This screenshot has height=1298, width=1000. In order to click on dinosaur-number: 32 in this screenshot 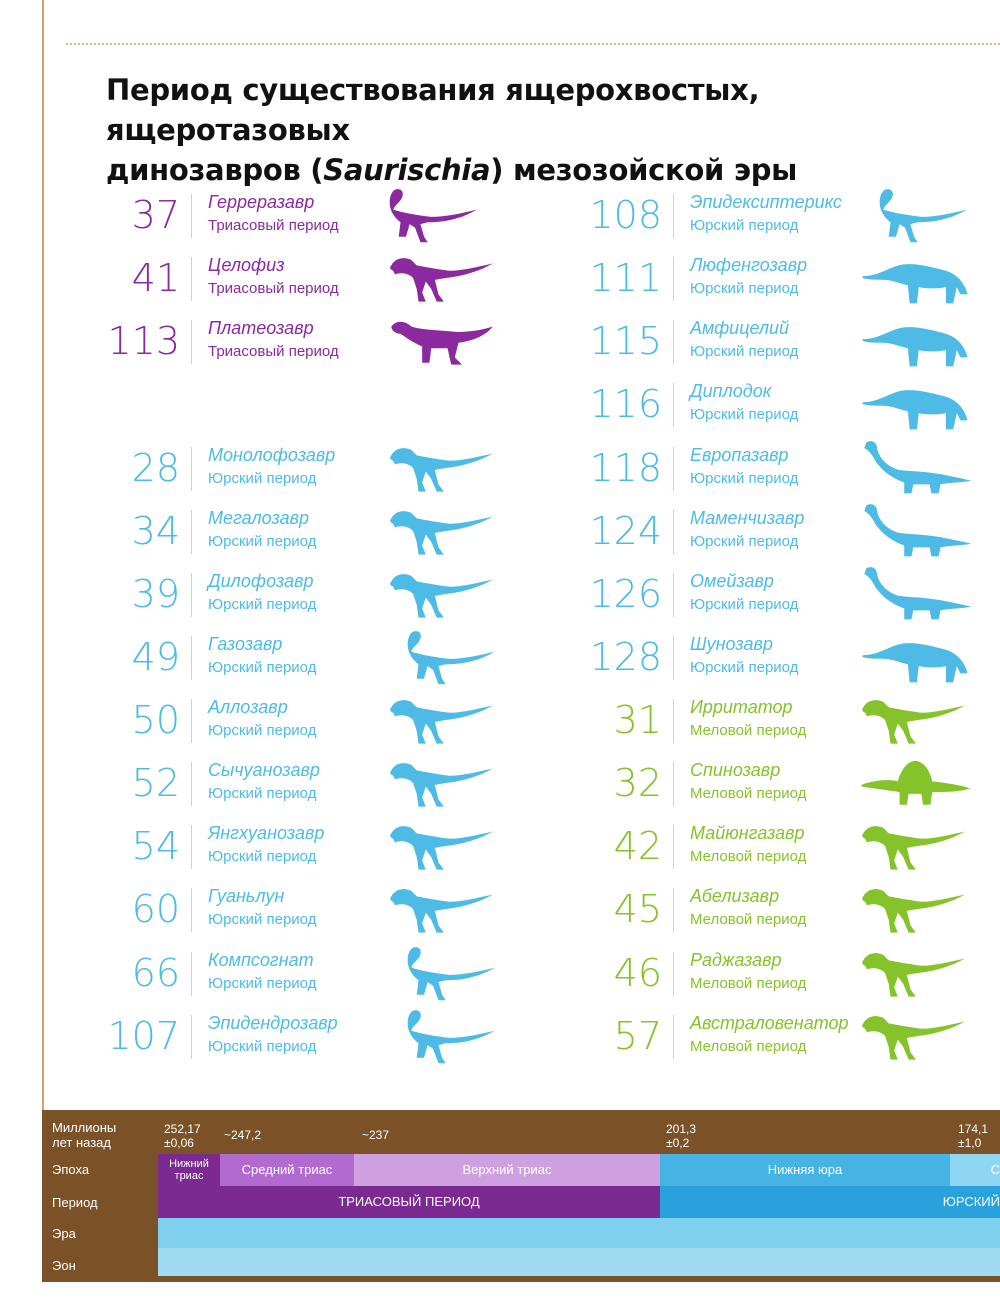, I will do `click(637, 783)`.